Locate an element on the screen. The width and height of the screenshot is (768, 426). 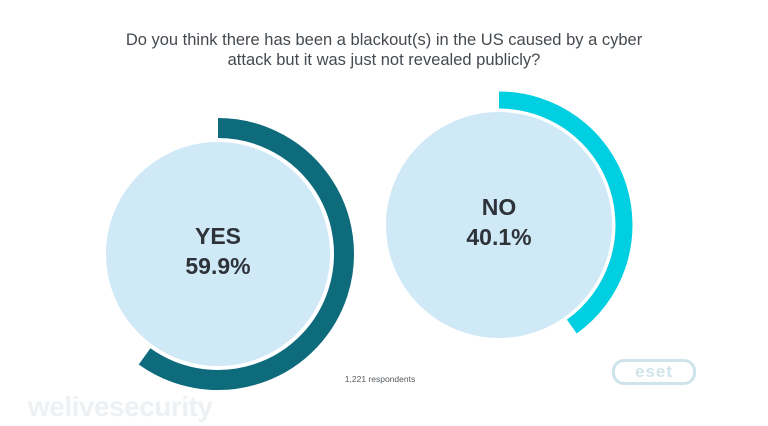
welivesecurity-logo: welivesecurity is located at coordinates (120, 406).